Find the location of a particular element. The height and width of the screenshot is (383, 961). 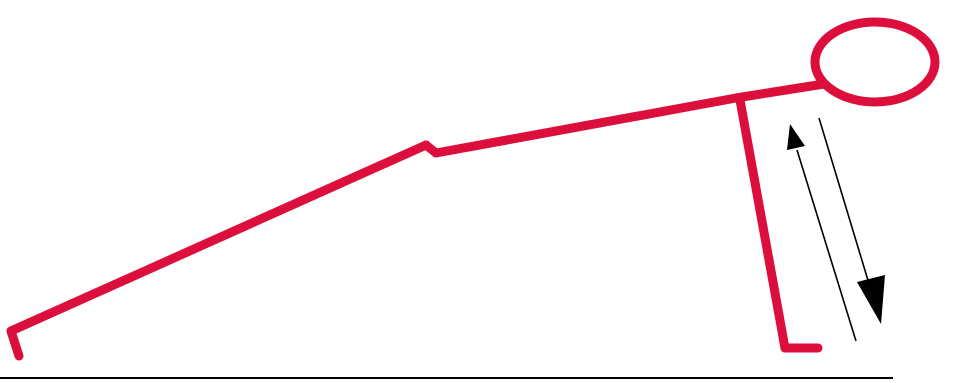

movement-arrows is located at coordinates (836, 229).